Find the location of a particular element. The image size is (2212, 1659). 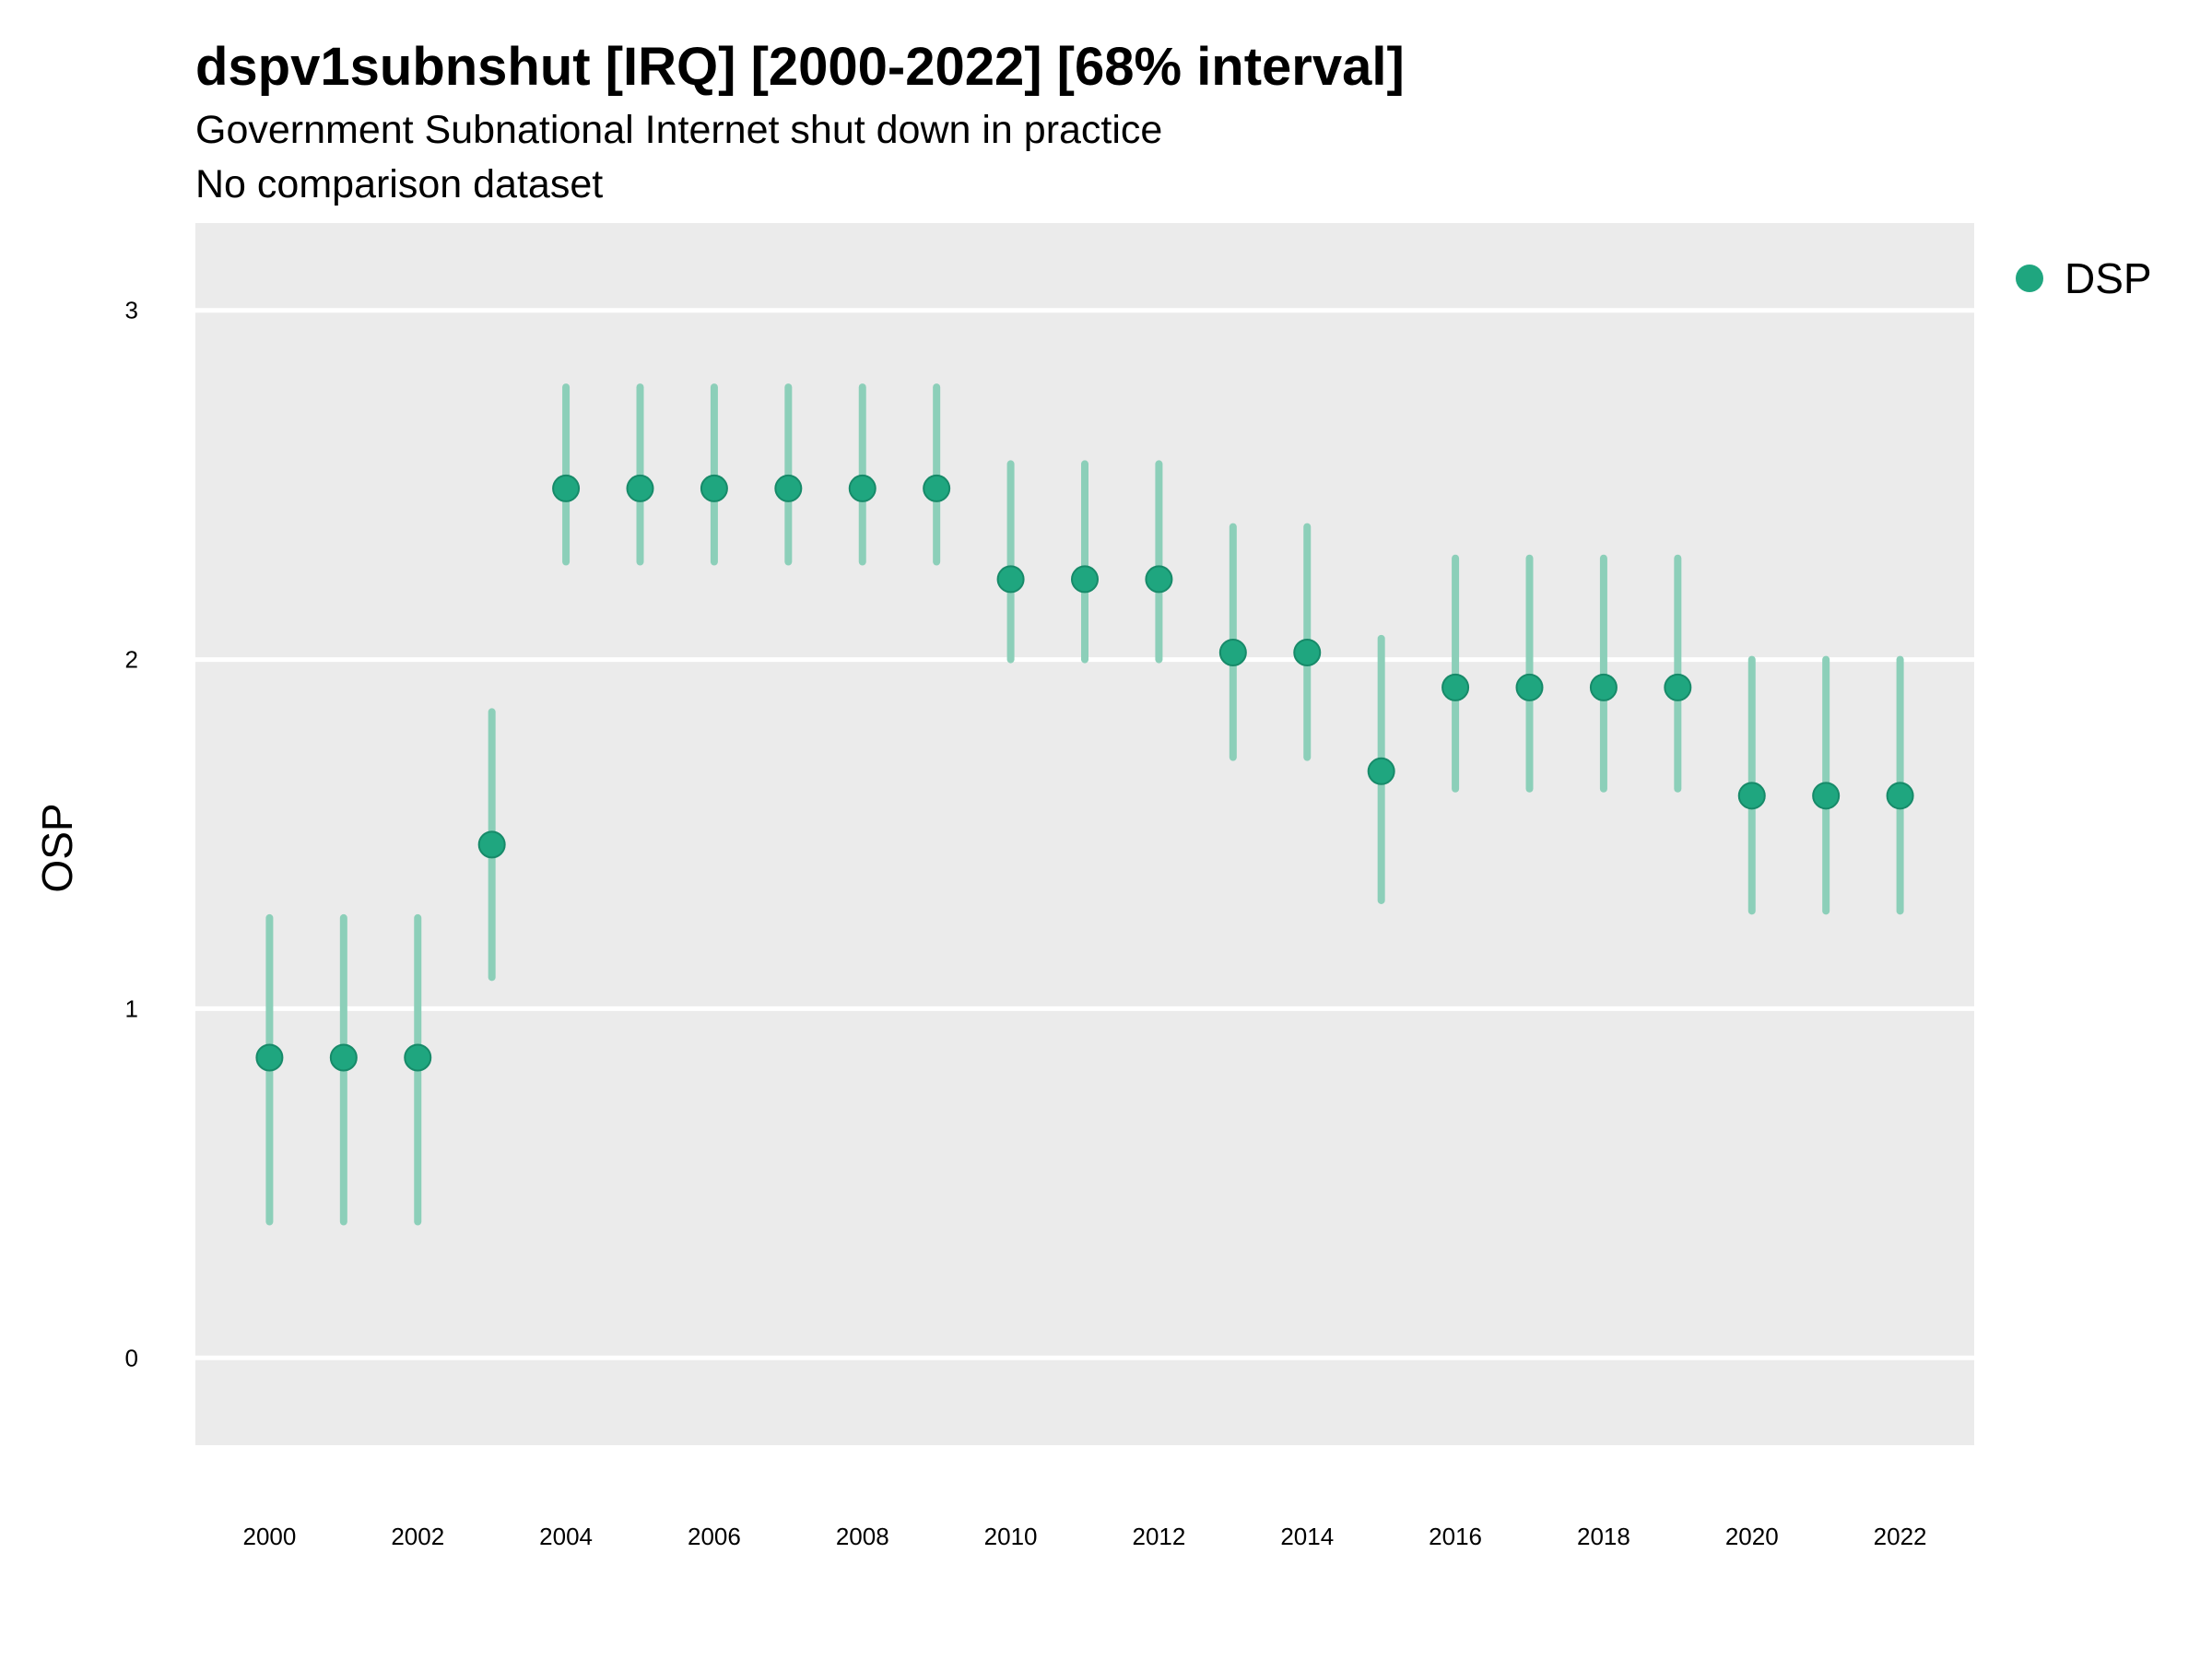

y-axis-label: OSP is located at coordinates (57, 847).